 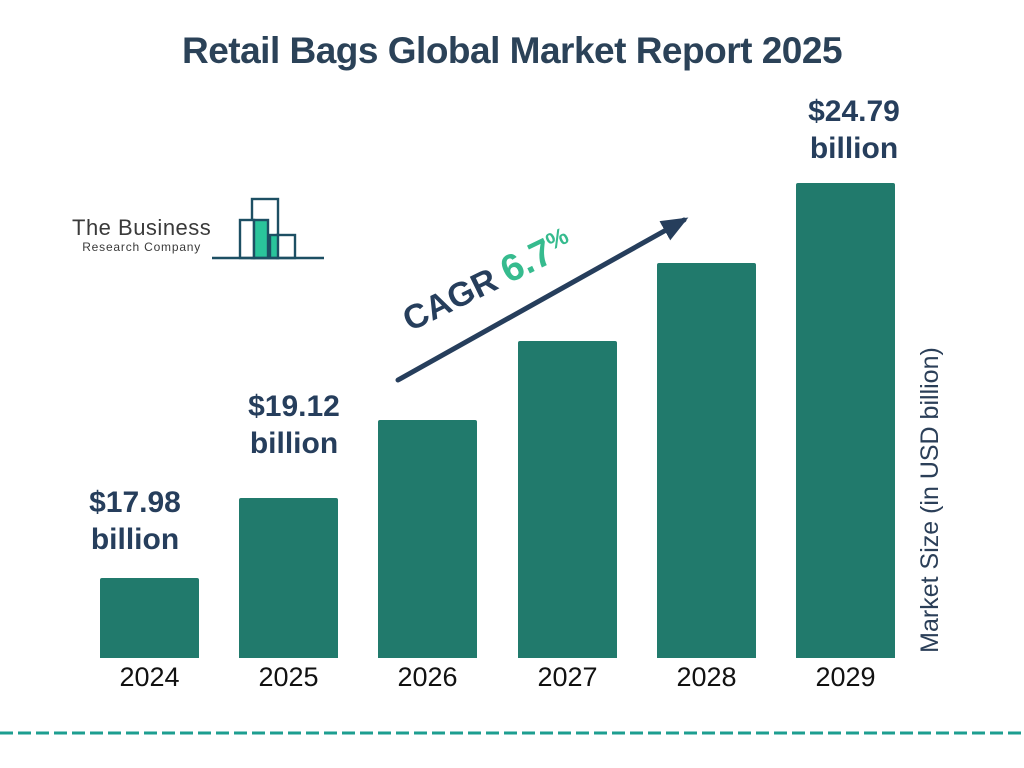 I want to click on page-title: Retail Bags Global Market Report 2025, so click(x=512, y=50).